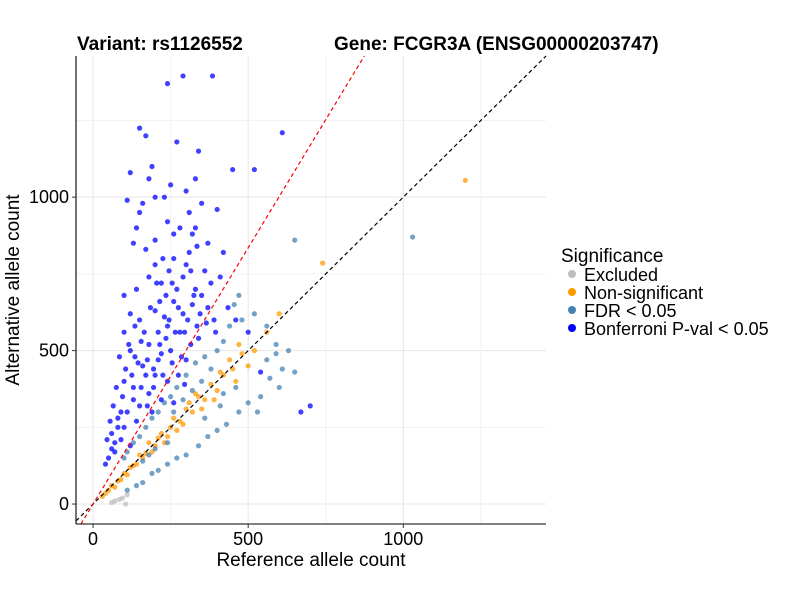 This screenshot has height=600, width=800. I want to click on legend-label: Bonferroni P-val < 0.05, so click(676, 329).